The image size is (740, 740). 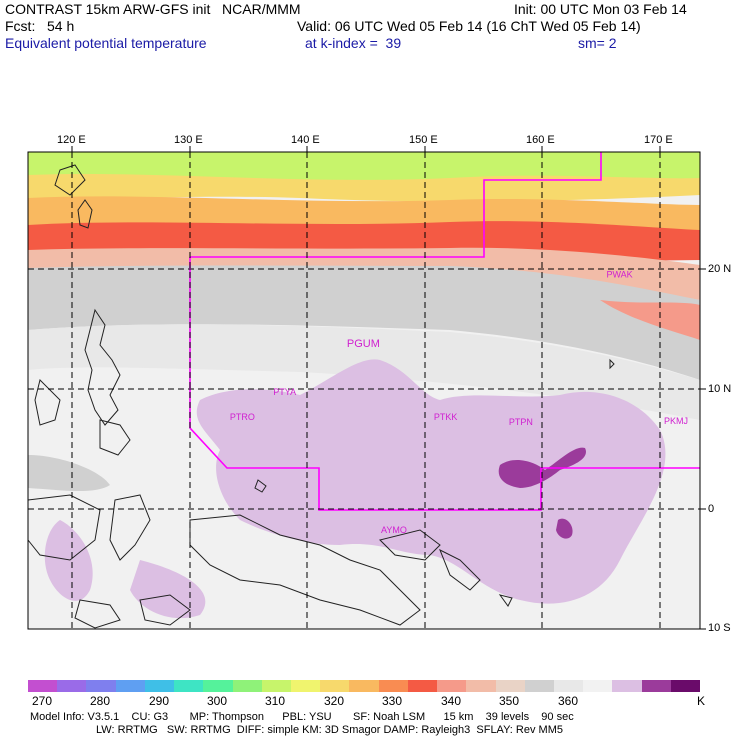 What do you see at coordinates (305, 140) in the screenshot?
I see `lon-label-140e: 140 E` at bounding box center [305, 140].